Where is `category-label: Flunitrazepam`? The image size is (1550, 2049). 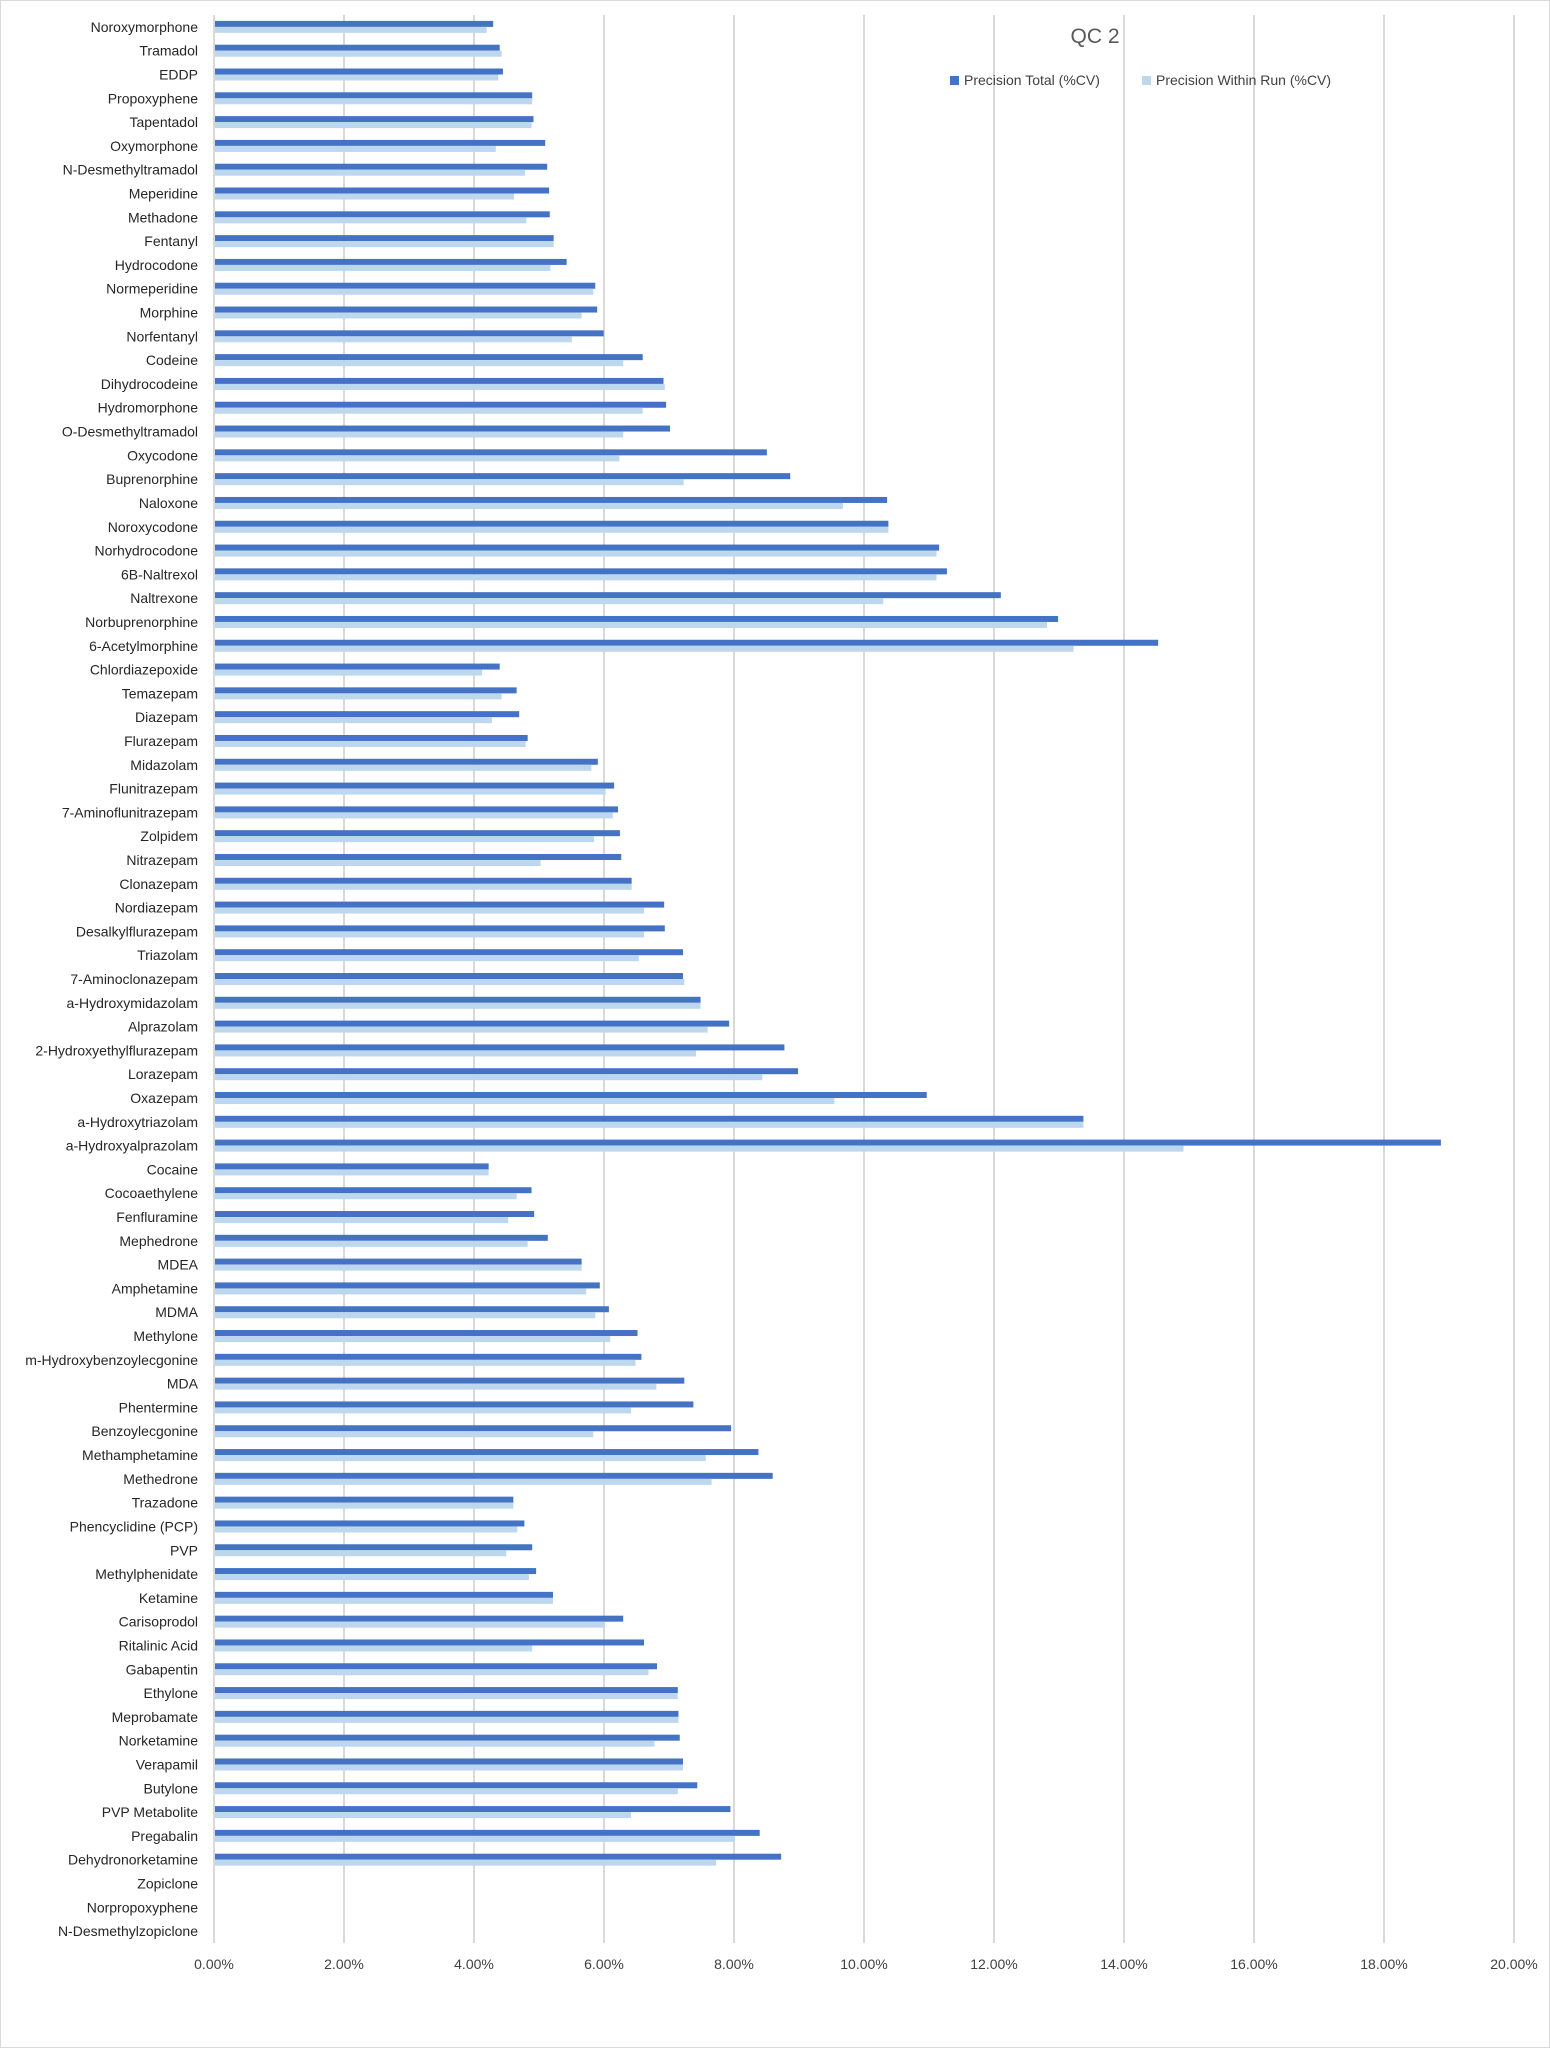 category-label: Flunitrazepam is located at coordinates (153, 789).